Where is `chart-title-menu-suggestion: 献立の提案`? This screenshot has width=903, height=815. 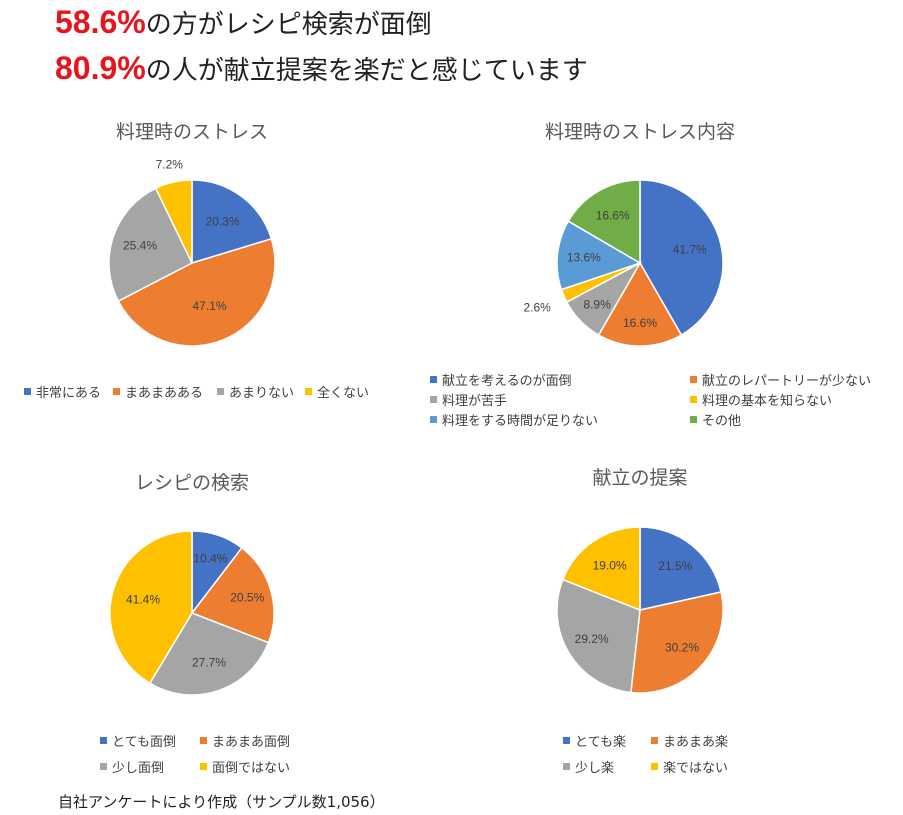
chart-title-menu-suggestion: 献立の提案 is located at coordinates (640, 478).